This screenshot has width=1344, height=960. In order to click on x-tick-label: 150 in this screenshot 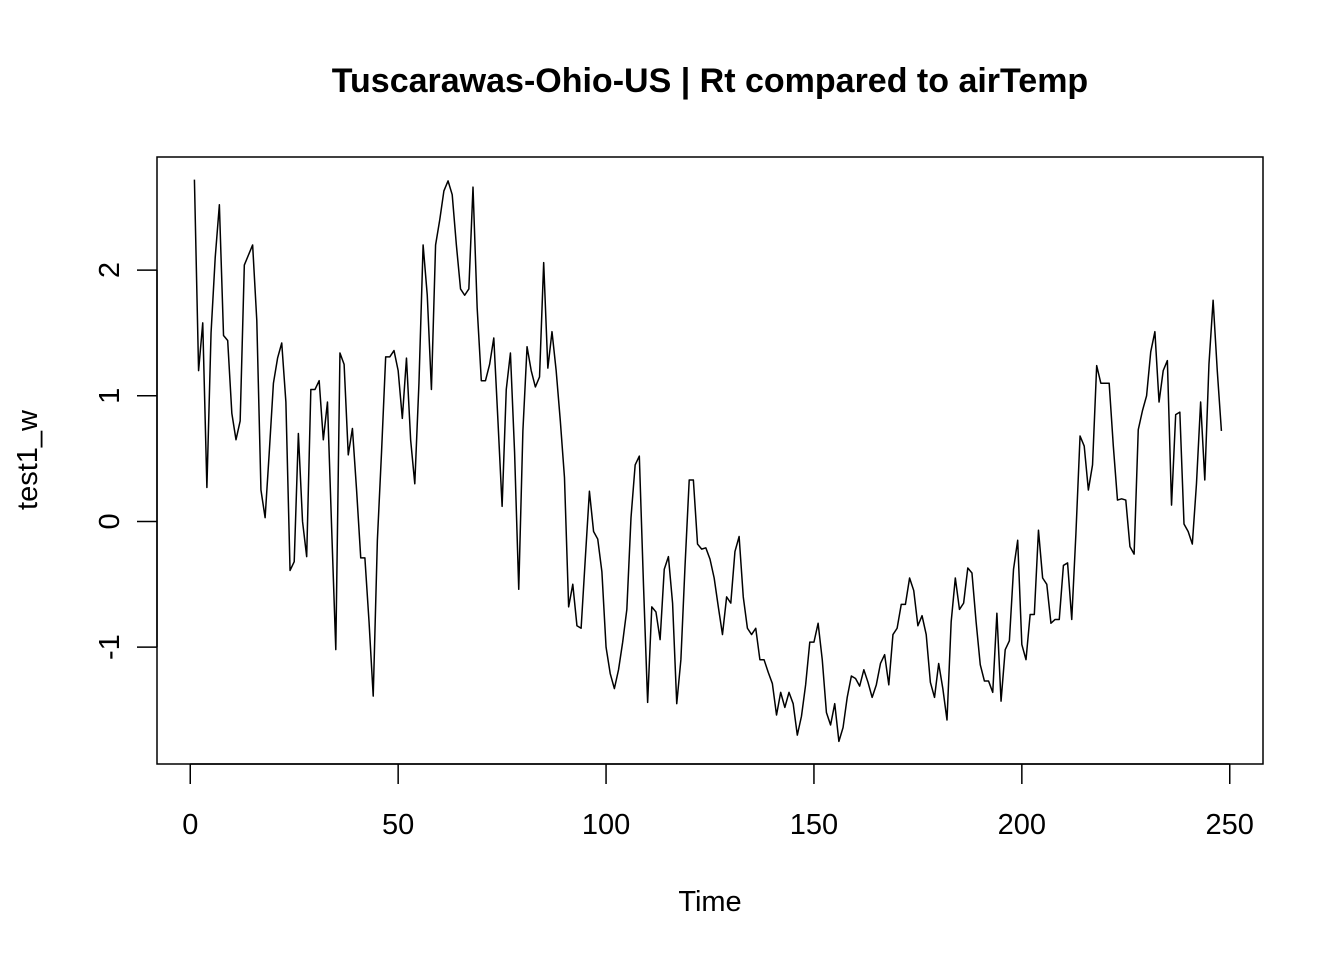, I will do `click(814, 825)`.